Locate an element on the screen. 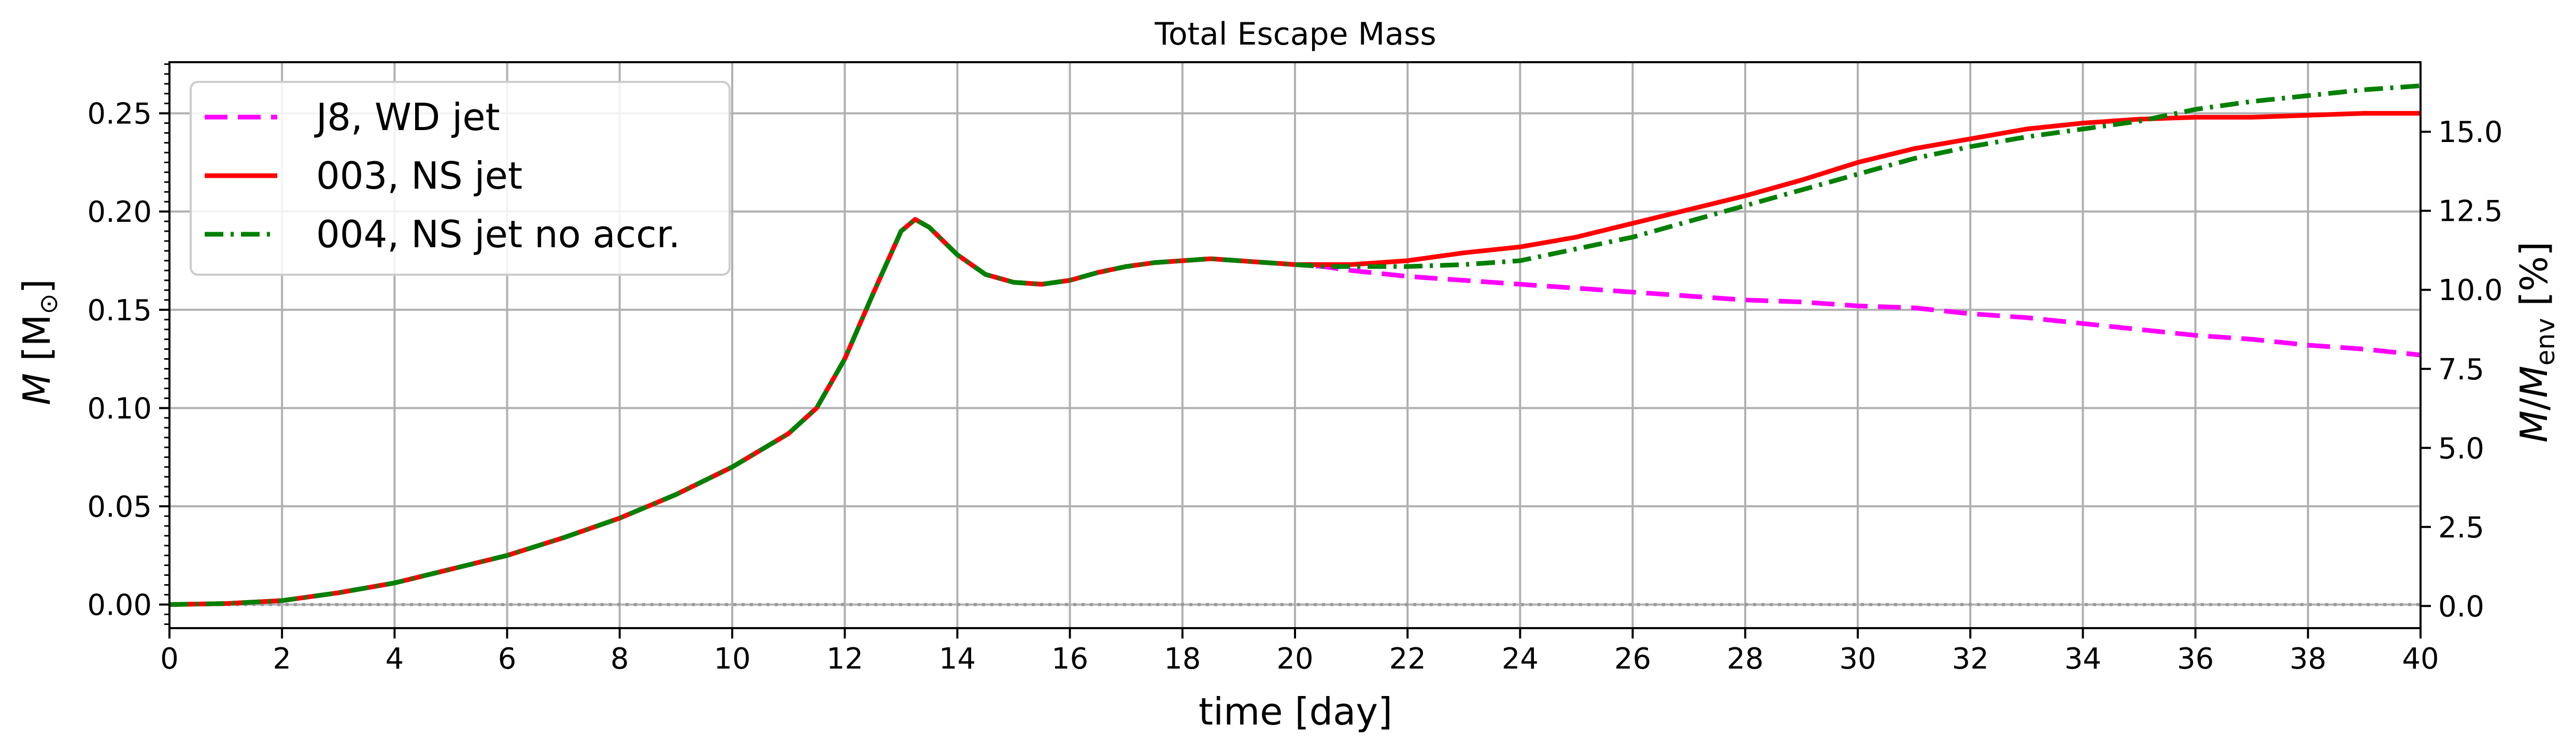 The image size is (2576, 752). y2-axis-label-percent: [%] is located at coordinates (2534, 280).